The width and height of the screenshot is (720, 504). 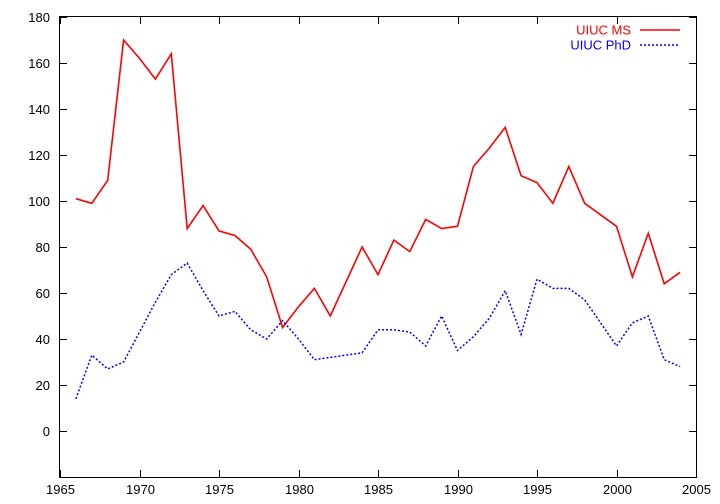 I want to click on y-tick-label: 180, so click(x=39, y=17).